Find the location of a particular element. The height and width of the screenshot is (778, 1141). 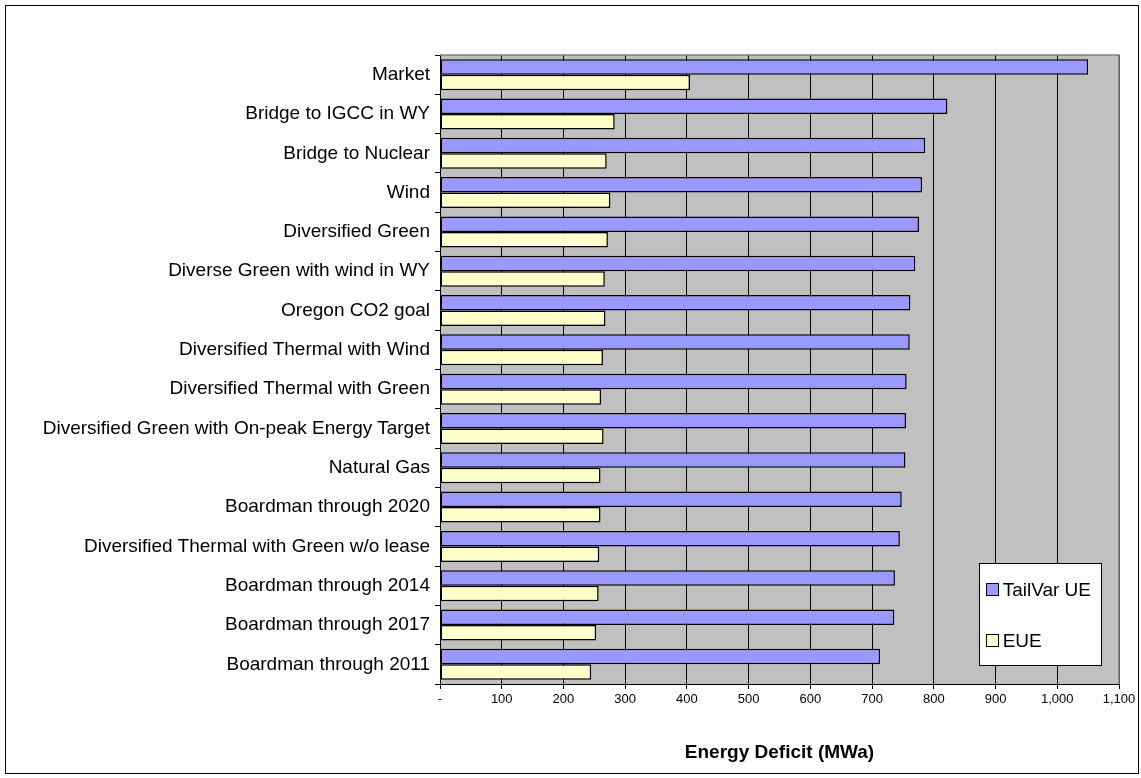

y-tick-label: Boardman through 2014 is located at coordinates (328, 584).